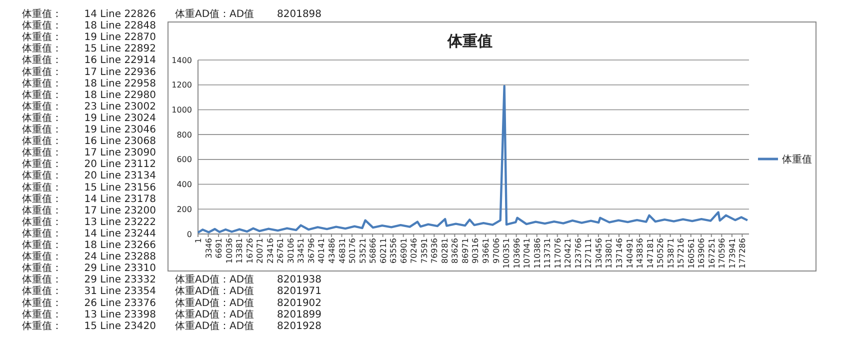 This screenshot has height=340, width=841. I want to click on text: 8201902, so click(299, 303).